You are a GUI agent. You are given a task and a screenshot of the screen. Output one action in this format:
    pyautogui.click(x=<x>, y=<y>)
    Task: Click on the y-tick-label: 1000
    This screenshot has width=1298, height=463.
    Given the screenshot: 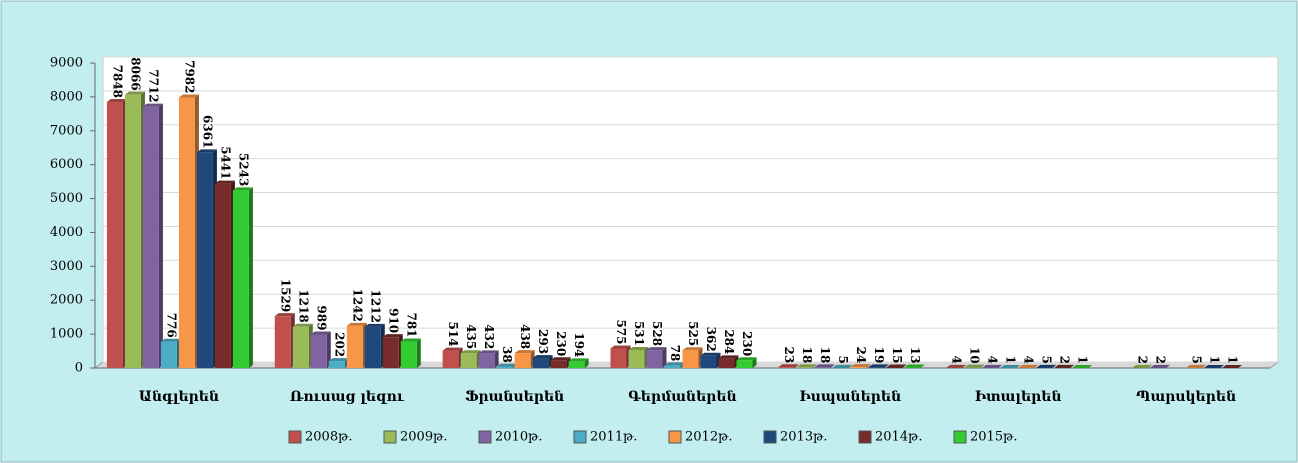 What is the action you would take?
    pyautogui.click(x=66, y=334)
    